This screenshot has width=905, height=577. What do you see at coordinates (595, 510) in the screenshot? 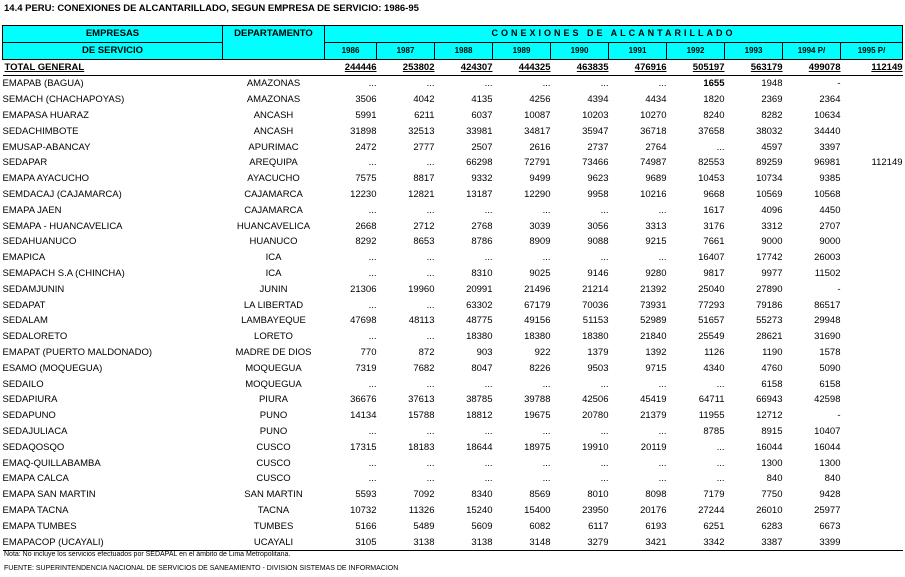
I see `value-cell: 23950` at bounding box center [595, 510].